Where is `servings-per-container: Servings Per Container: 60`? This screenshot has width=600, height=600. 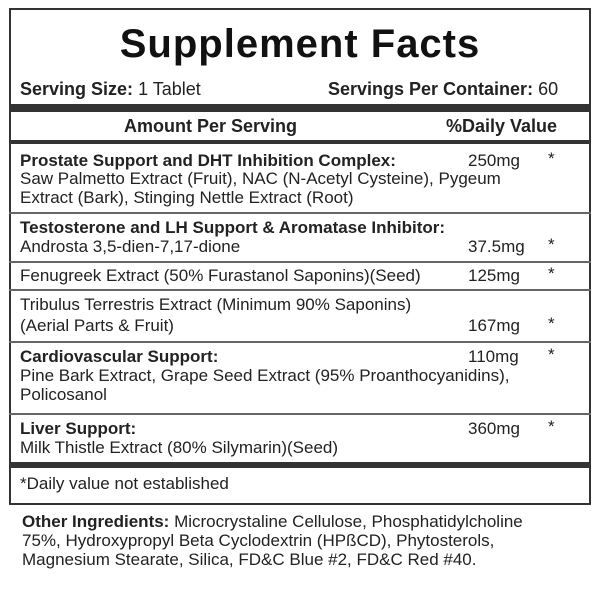 servings-per-container: Servings Per Container: 60 is located at coordinates (443, 89).